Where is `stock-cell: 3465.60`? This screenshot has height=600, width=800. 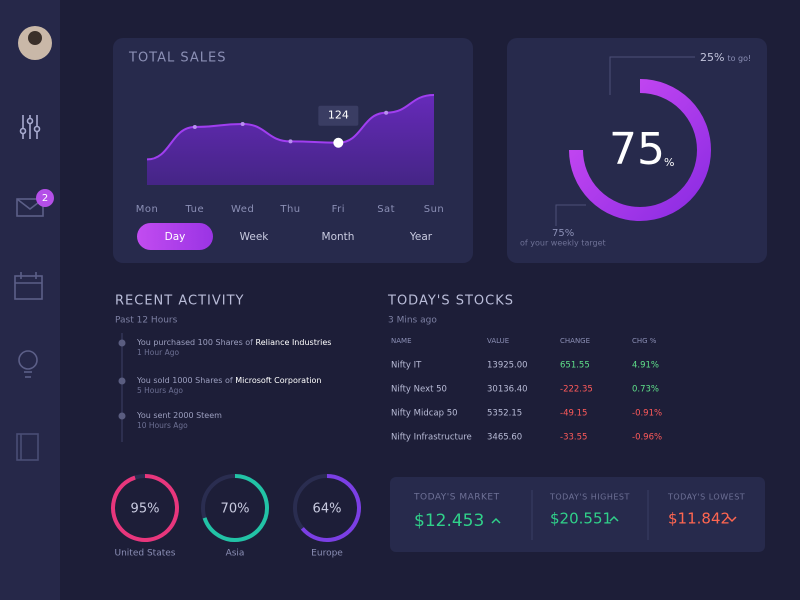
stock-cell: 3465.60 is located at coordinates (504, 438).